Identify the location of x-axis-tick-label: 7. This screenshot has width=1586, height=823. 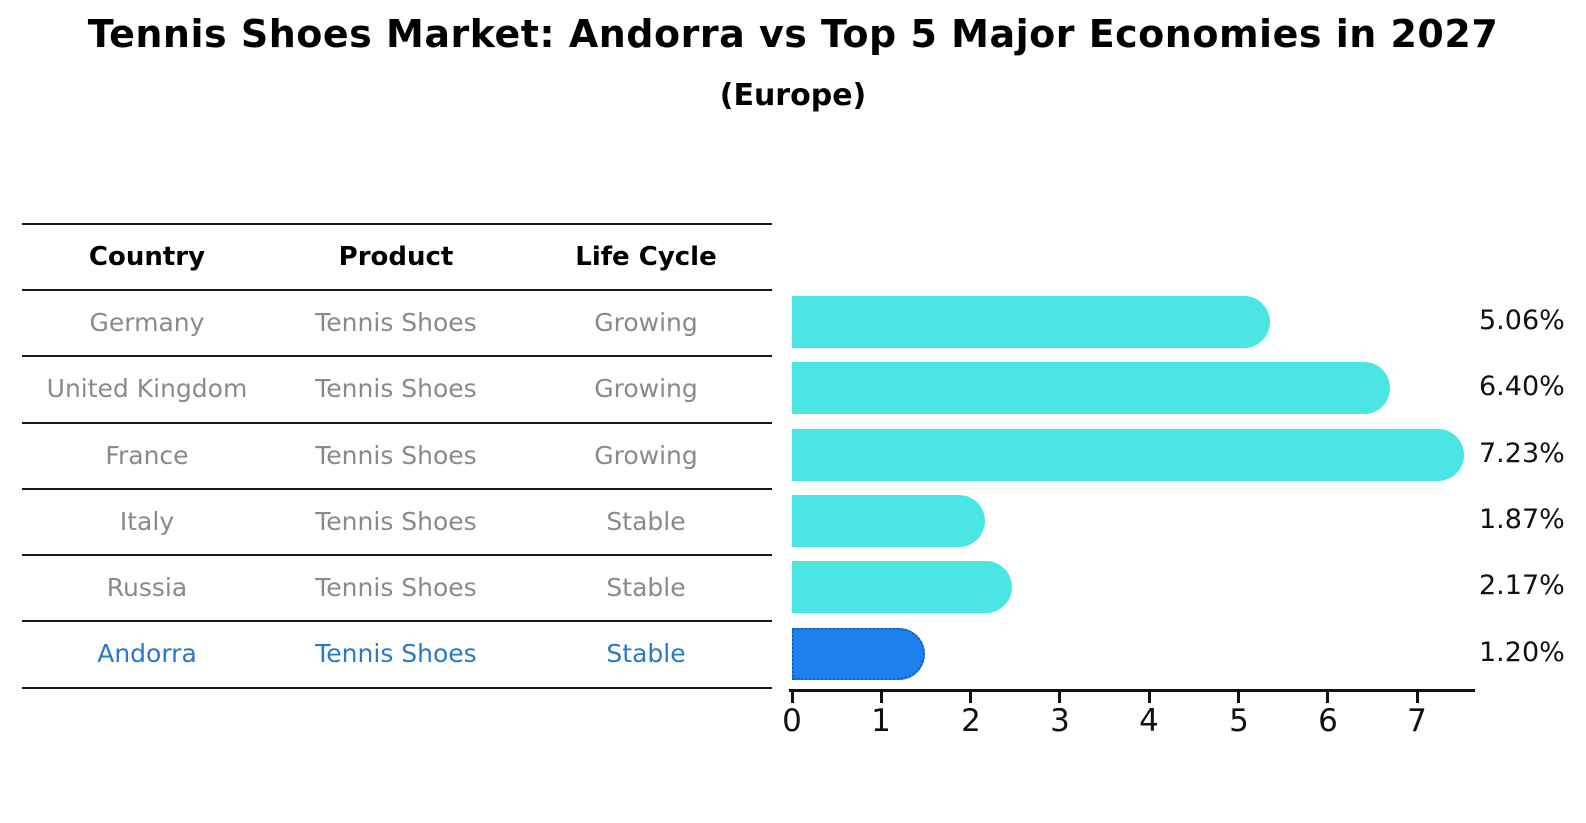
(1417, 721).